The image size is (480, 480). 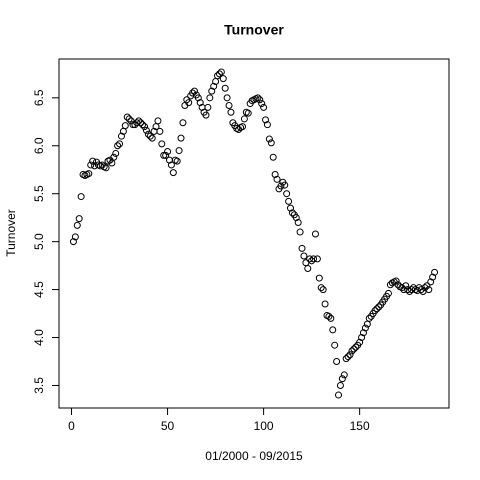 I want to click on y-tick-label: 5.0, so click(x=39, y=241).